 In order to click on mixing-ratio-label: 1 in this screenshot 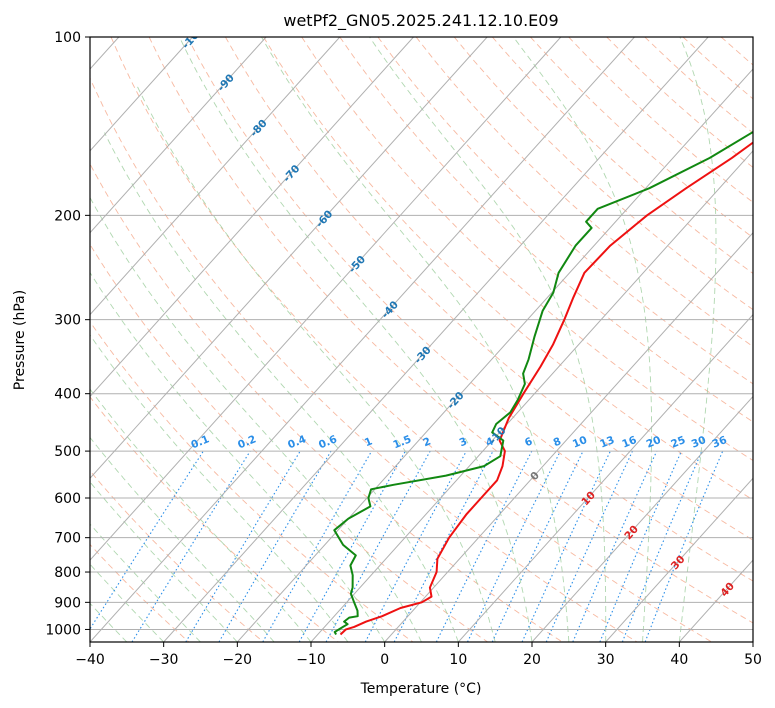, I will do `click(368, 442)`.